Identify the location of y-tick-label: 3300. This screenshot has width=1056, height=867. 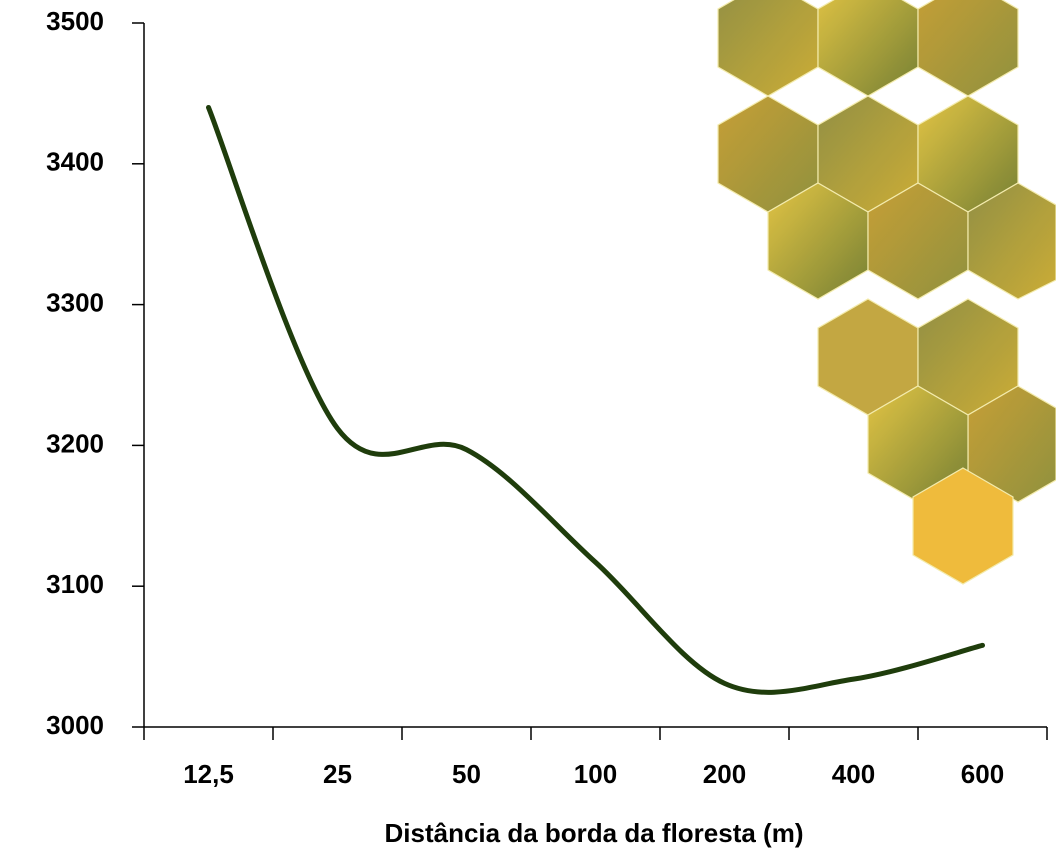
(75, 302).